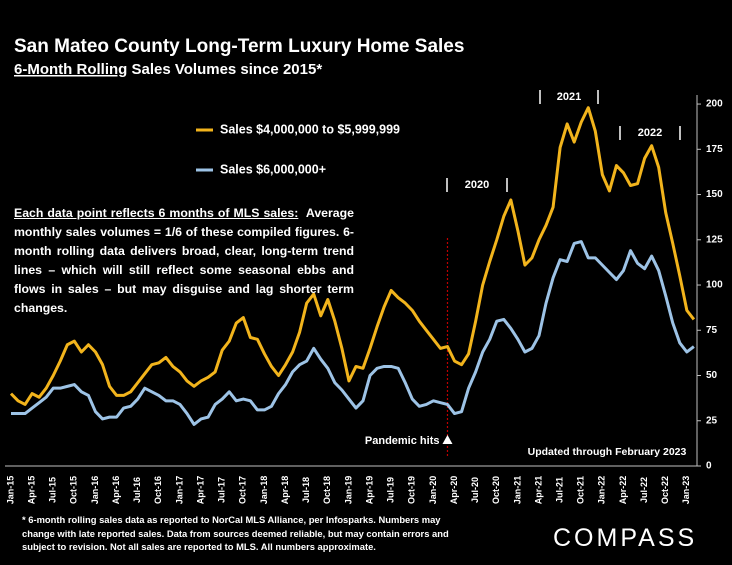 Image resolution: width=732 pixels, height=565 pixels. What do you see at coordinates (116, 490) in the screenshot?
I see `x-tick-label: Apr-16` at bounding box center [116, 490].